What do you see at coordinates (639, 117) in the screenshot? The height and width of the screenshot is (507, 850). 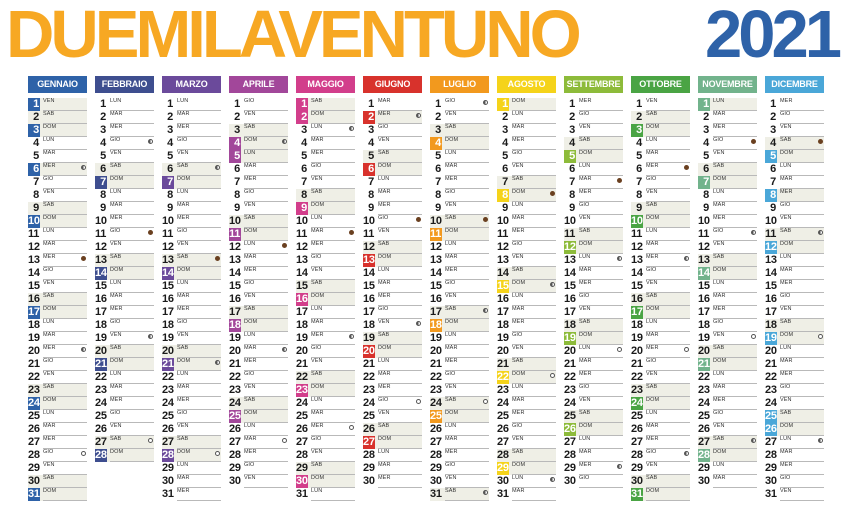 I see `day-number: 2` at bounding box center [639, 117].